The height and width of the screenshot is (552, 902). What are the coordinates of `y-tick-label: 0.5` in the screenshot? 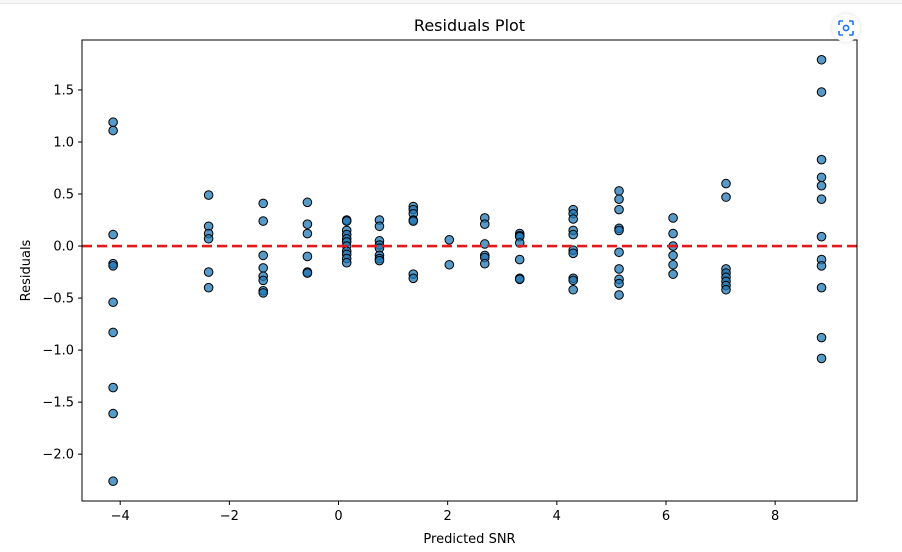 It's located at (63, 195).